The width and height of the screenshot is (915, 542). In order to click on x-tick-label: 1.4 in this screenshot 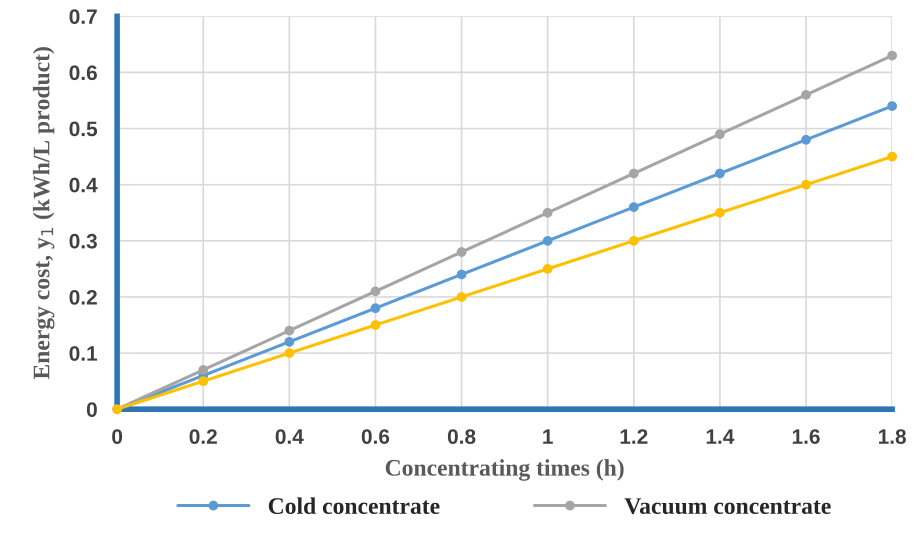, I will do `click(720, 436)`.